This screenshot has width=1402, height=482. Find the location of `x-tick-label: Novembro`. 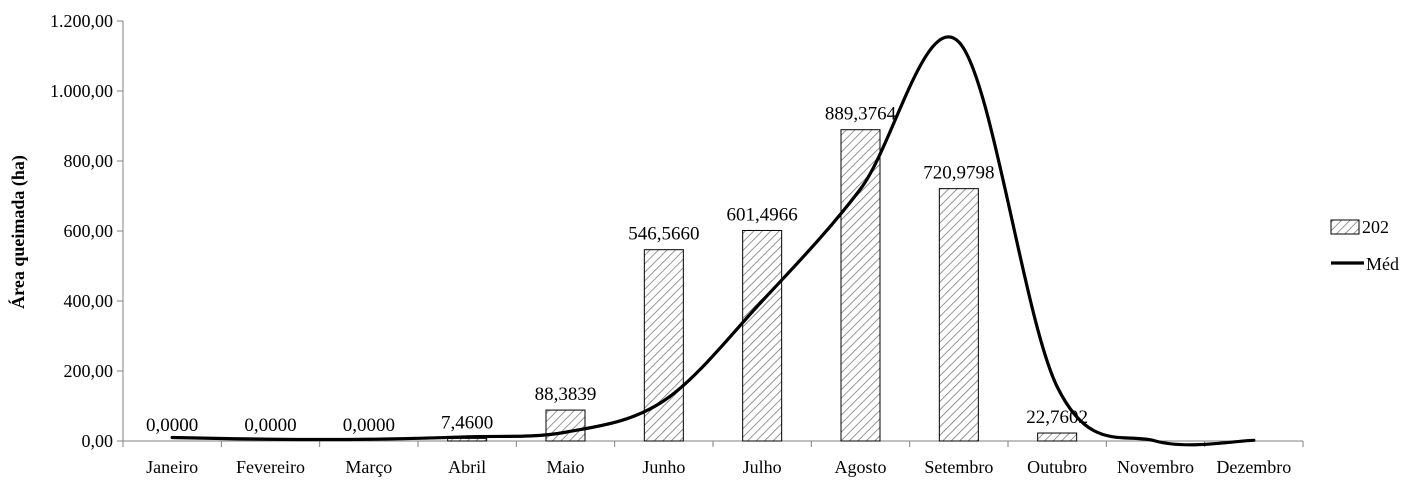

x-tick-label: Novembro is located at coordinates (1155, 467).